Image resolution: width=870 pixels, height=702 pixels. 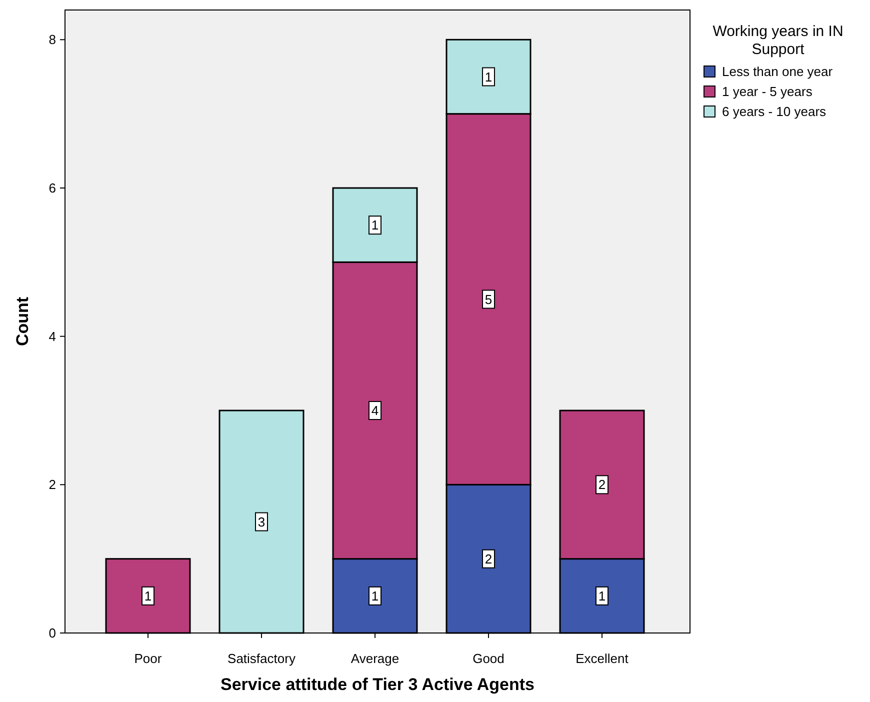 I want to click on x-tick-label: Excellent, so click(x=602, y=658).